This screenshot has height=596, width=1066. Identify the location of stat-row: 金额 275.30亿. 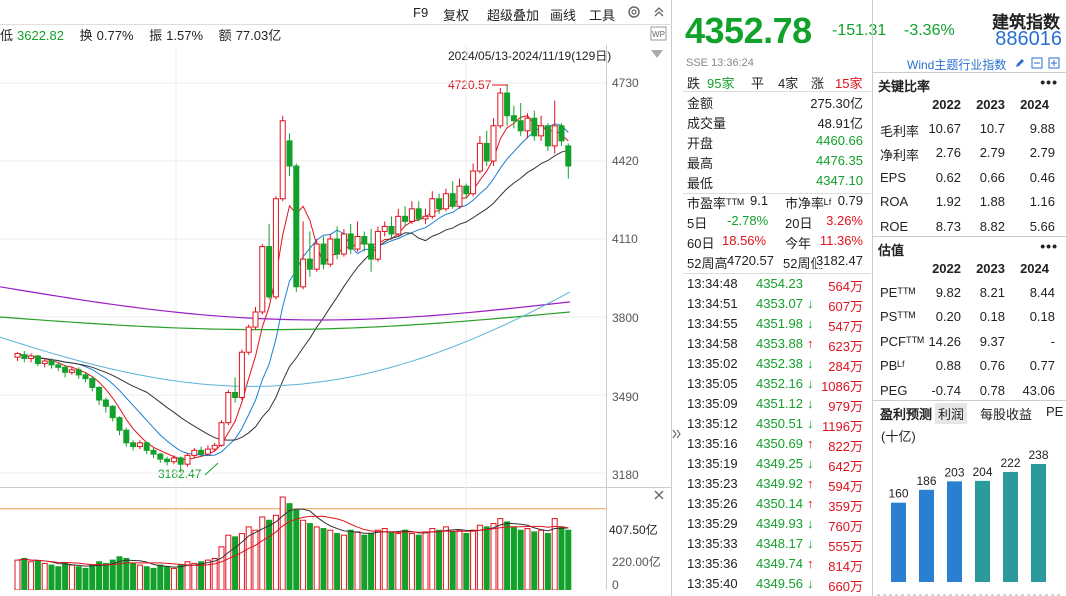
(773, 103).